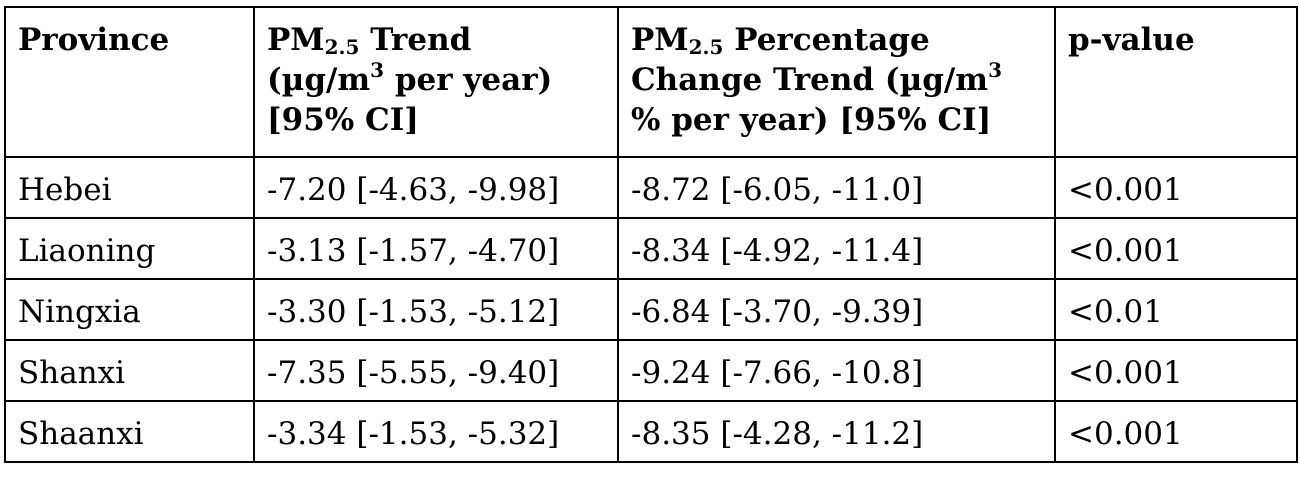 Image resolution: width=1300 pixels, height=477 pixels. I want to click on cell-percentage: -9.24 [-7.66, -10.8], so click(836, 370).